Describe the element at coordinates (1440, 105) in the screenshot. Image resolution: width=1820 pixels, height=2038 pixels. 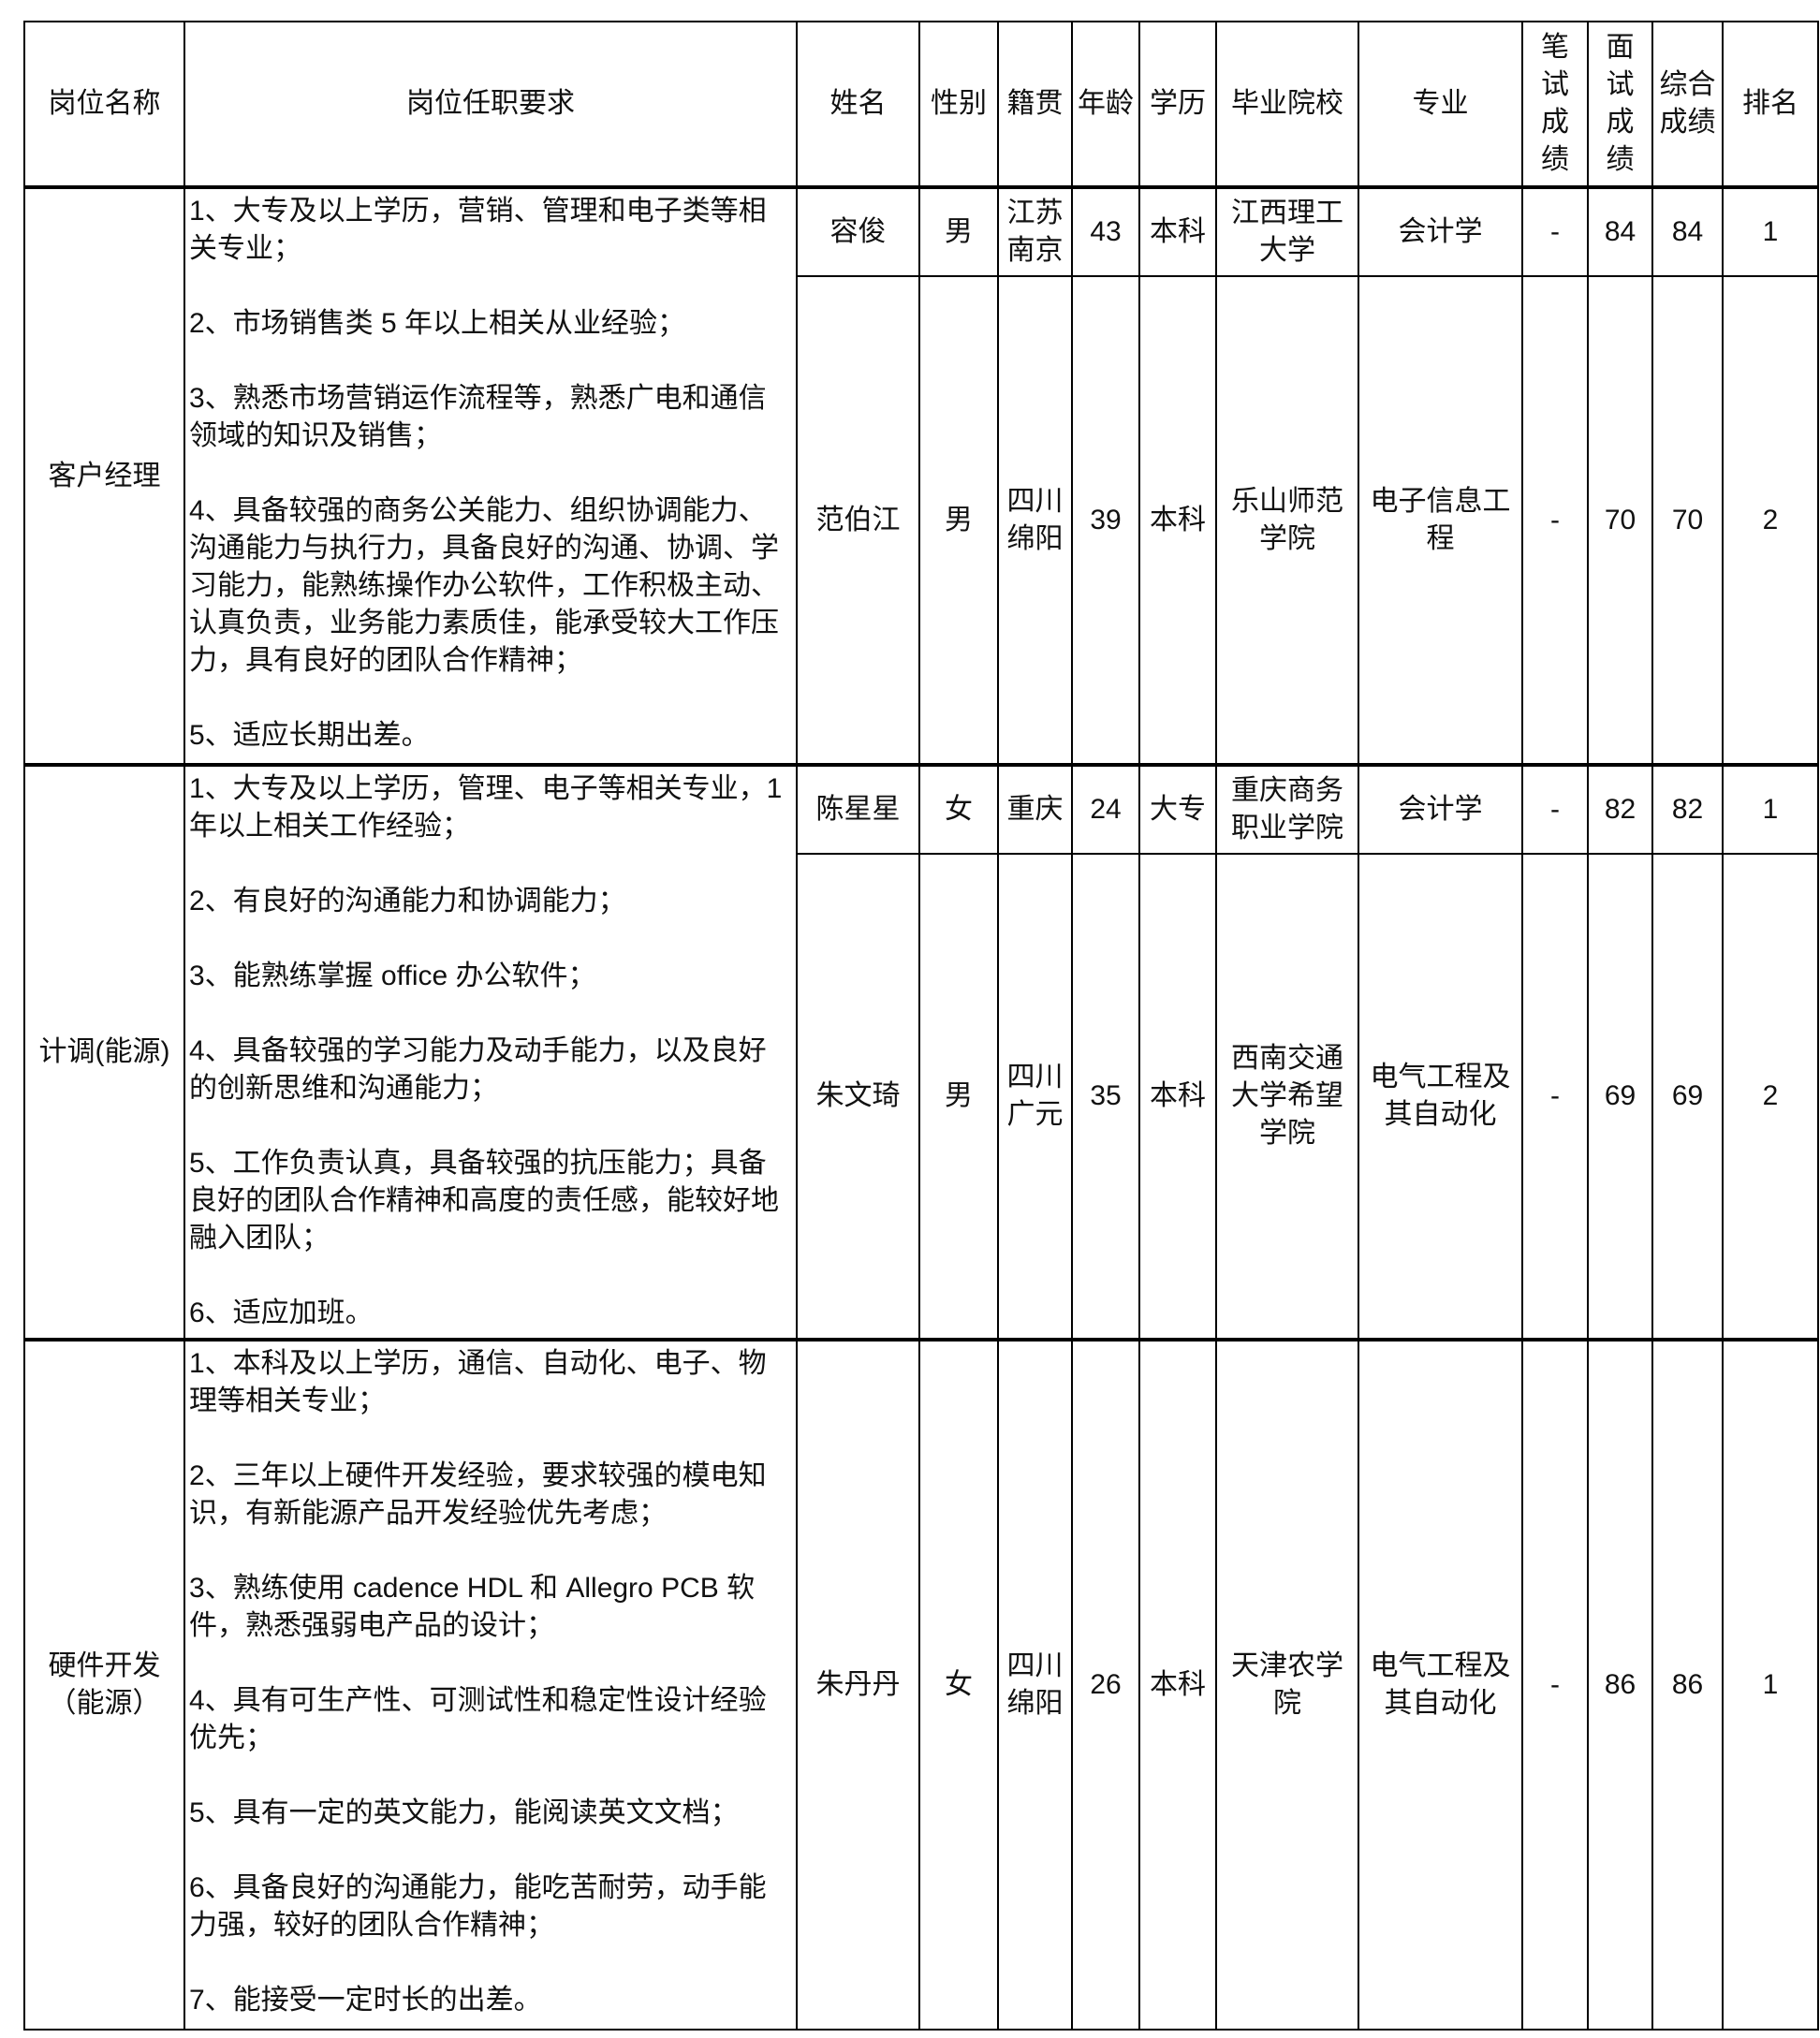
I see `header-major: 专业` at that location.